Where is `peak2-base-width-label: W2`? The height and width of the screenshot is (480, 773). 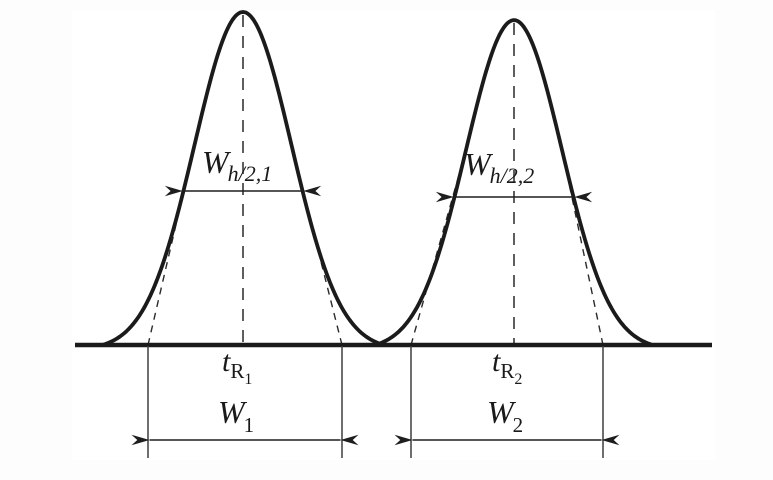
peak2-base-width-label: W2 is located at coordinates (505, 415).